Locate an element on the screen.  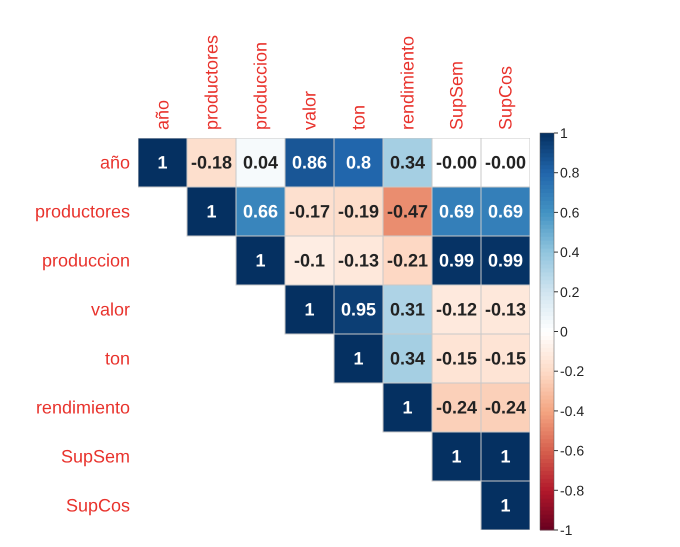
color-bar-label: -1 is located at coordinates (566, 530).